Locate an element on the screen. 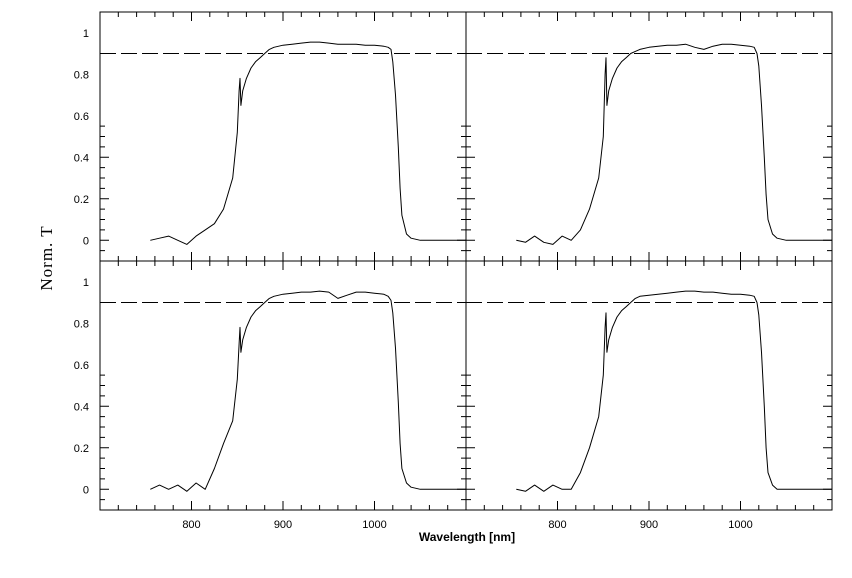 The image size is (852, 578). y-axis-title: Norm. T is located at coordinates (46, 257).